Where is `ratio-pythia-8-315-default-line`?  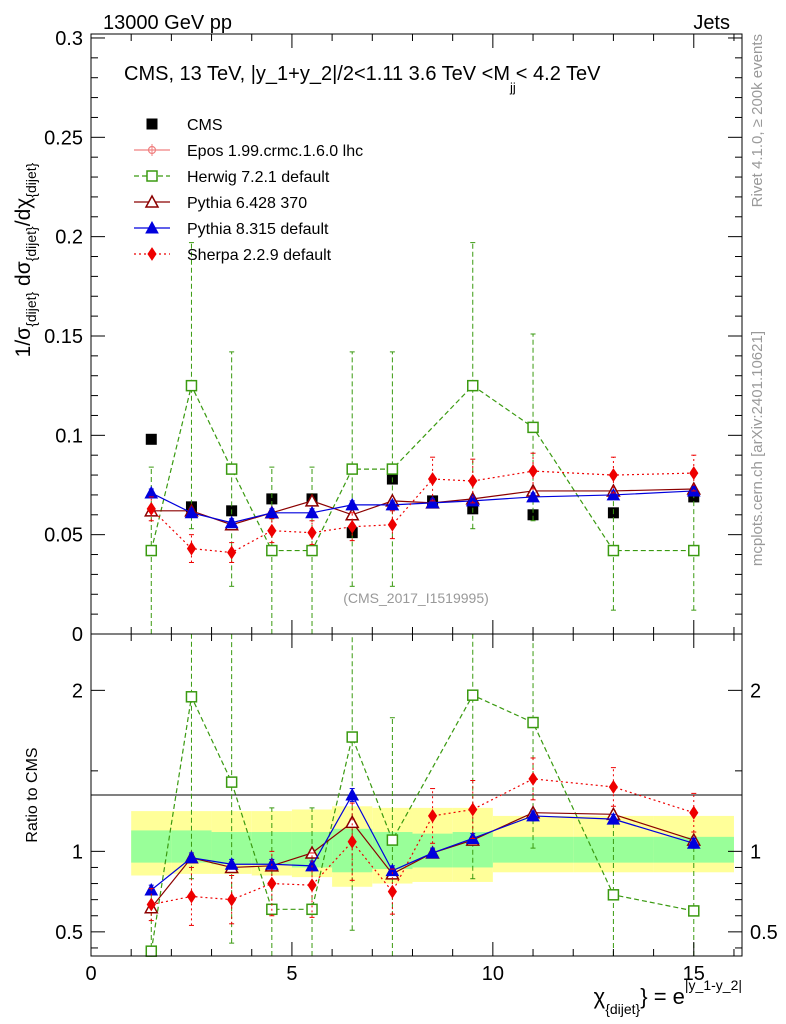 ratio-pythia-8-315-default-line is located at coordinates (422, 842).